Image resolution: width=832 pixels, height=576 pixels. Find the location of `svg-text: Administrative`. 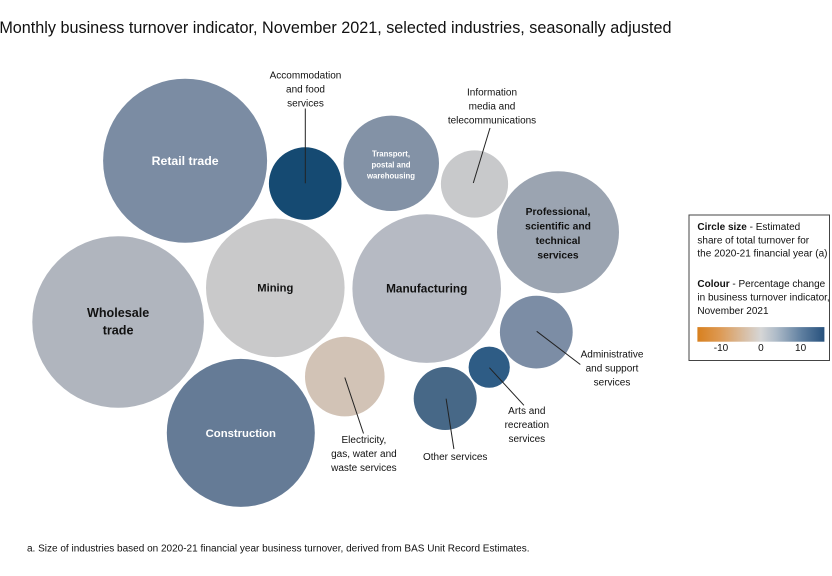

svg-text: Administrative is located at coordinates (612, 355).